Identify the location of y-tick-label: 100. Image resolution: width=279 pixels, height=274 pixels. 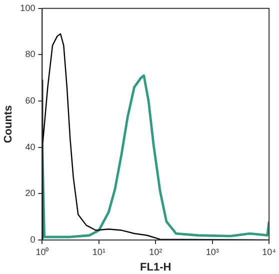
(28, 7).